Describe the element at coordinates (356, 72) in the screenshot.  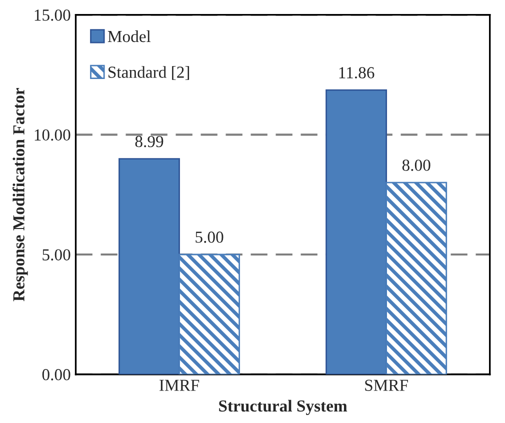
I see `data-label: 11.86` at that location.